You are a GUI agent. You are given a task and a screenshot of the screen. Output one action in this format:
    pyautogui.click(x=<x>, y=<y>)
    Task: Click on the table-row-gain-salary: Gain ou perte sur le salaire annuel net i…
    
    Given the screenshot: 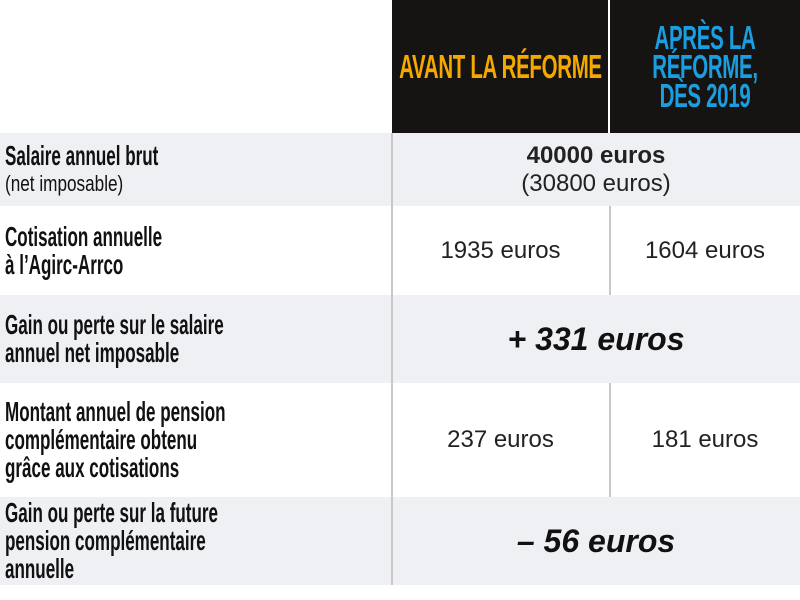 What is the action you would take?
    pyautogui.click(x=400, y=339)
    